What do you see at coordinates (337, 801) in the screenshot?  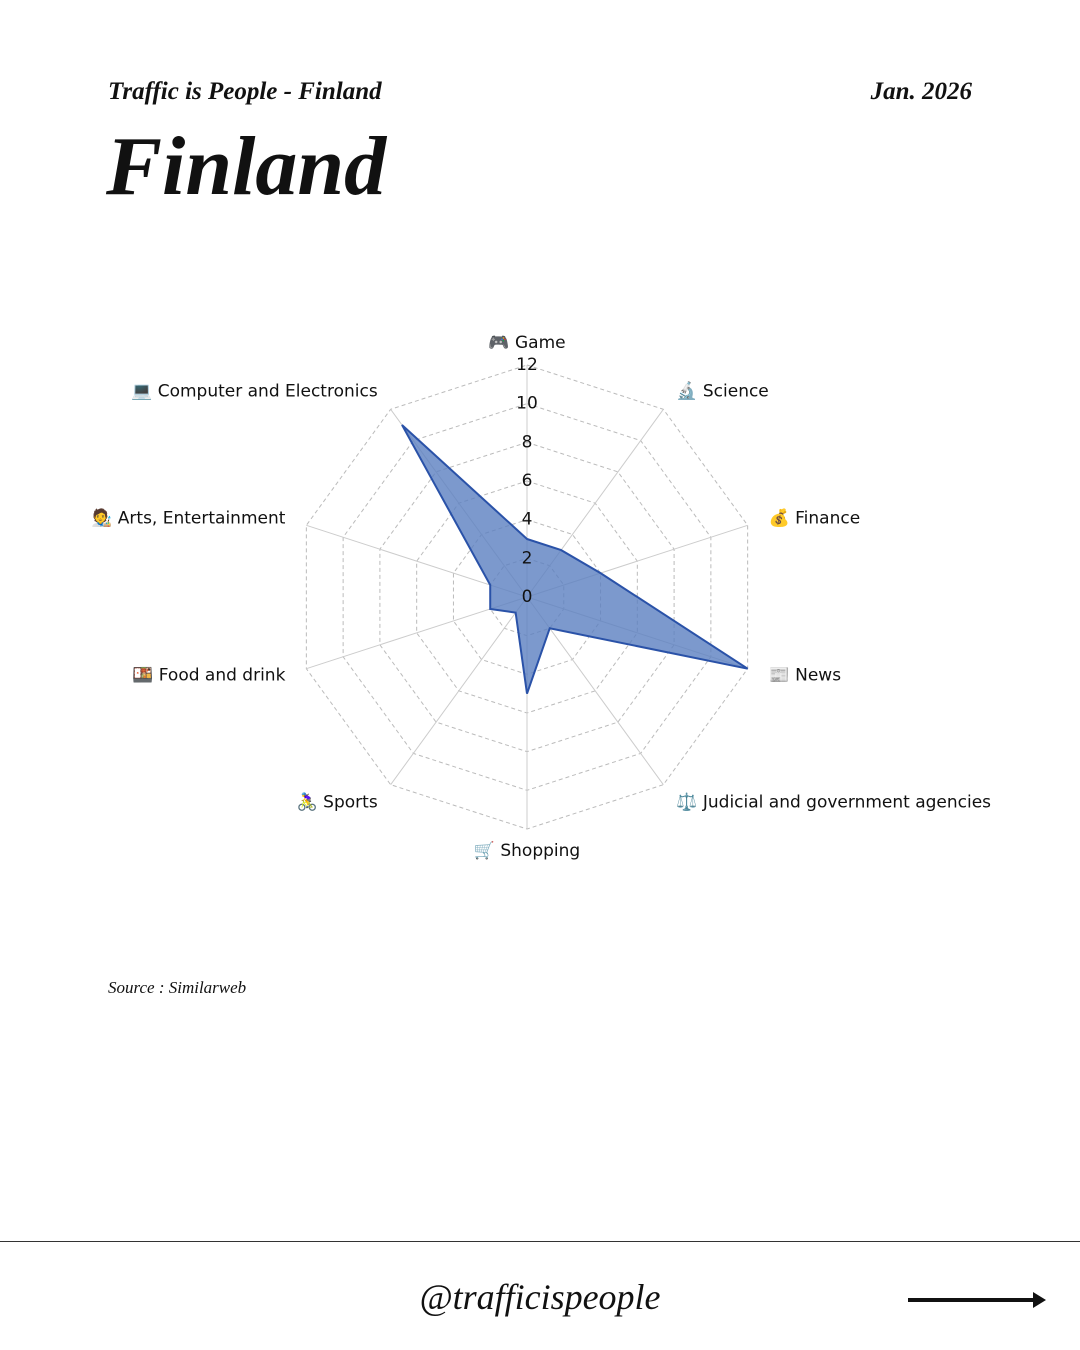 I see `category-label: 🚴‍♀️ Sports` at bounding box center [337, 801].